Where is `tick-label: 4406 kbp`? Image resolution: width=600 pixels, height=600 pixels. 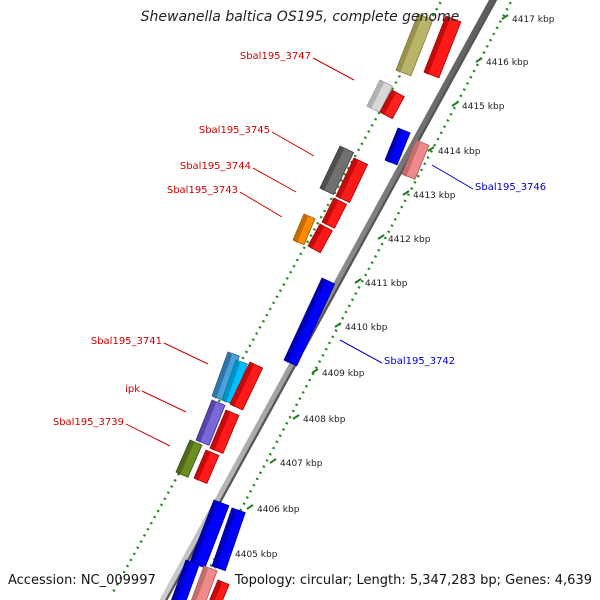
tick-label: 4406 kbp is located at coordinates (278, 510).